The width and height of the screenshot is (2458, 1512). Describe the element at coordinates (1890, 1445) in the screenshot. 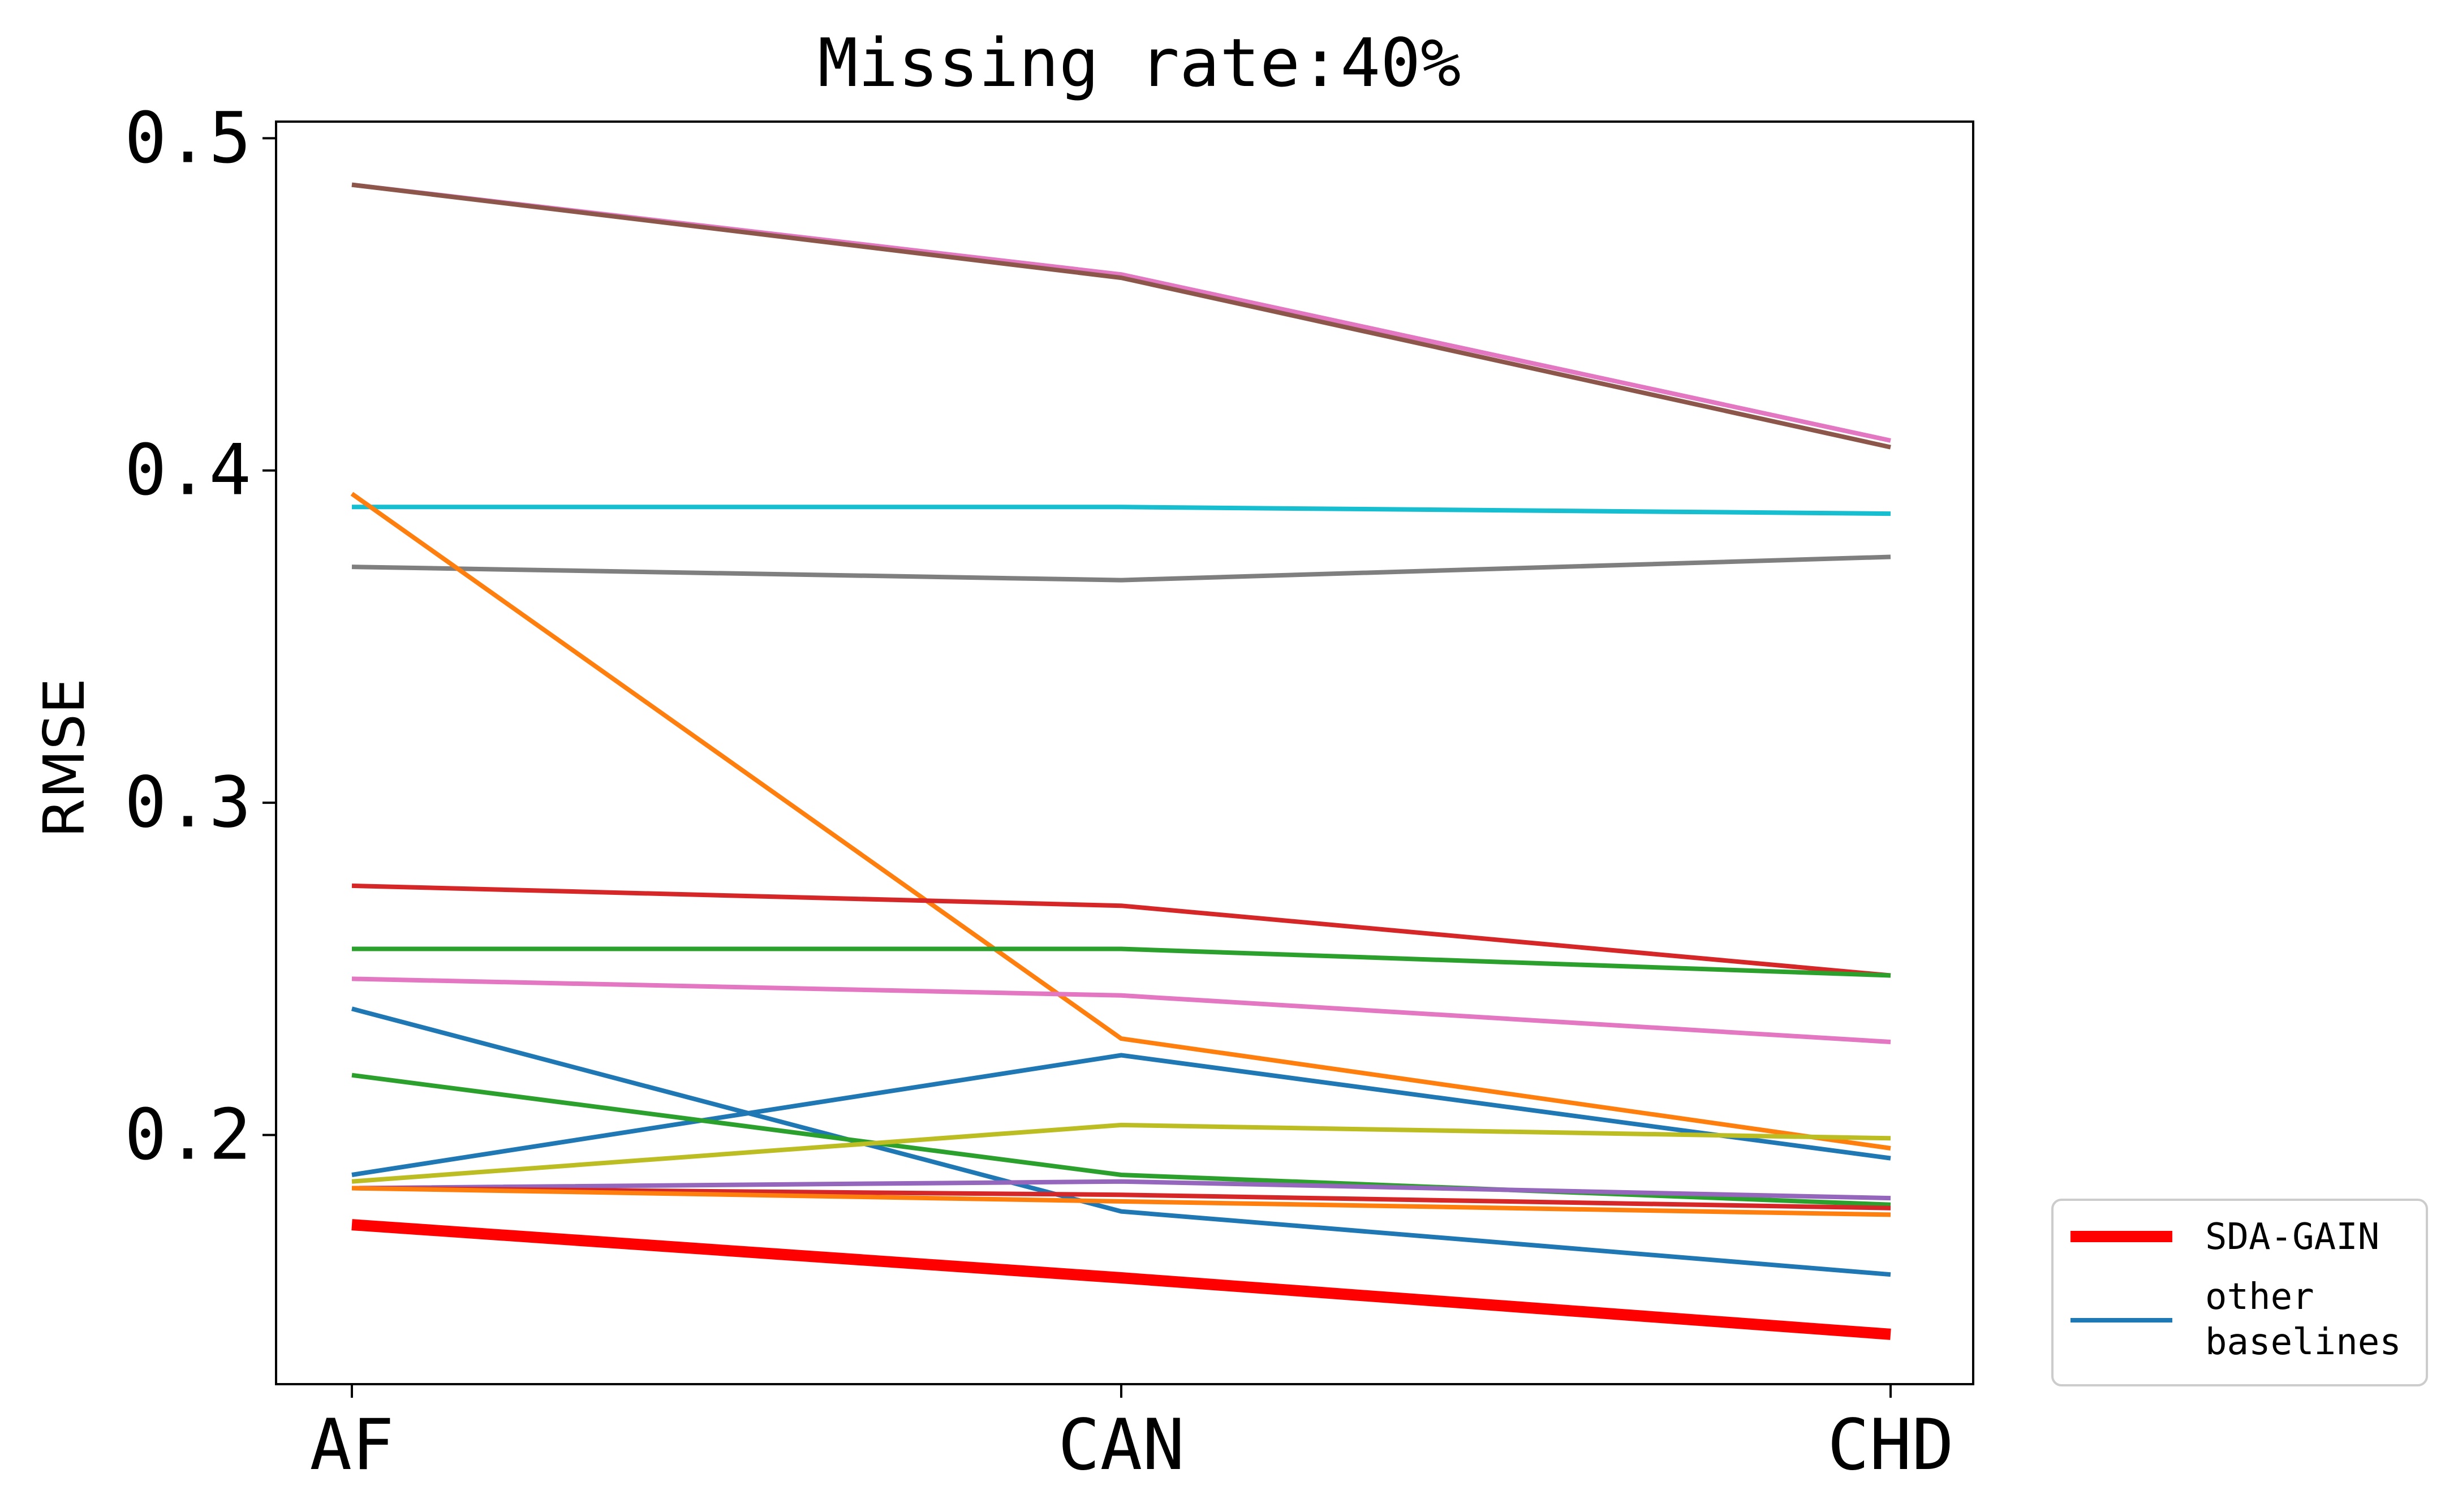

I see `x-tick-label: CHD` at that location.